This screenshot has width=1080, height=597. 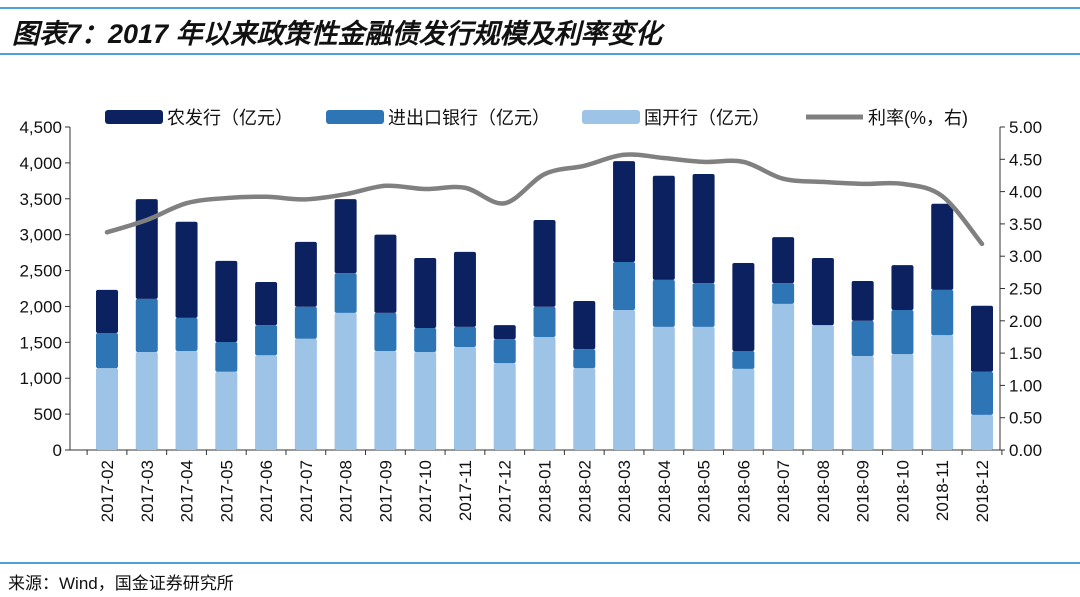 What do you see at coordinates (540, 54) in the screenshot?
I see `title-bottom-rule` at bounding box center [540, 54].